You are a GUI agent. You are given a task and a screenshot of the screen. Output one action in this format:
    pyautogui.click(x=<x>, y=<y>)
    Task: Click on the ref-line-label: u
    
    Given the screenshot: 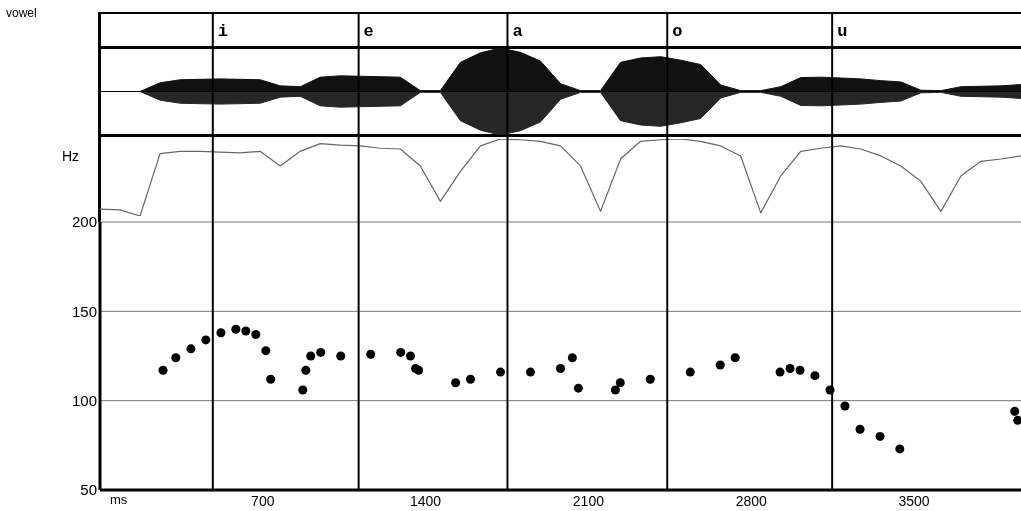 What is the action you would take?
    pyautogui.click(x=842, y=31)
    